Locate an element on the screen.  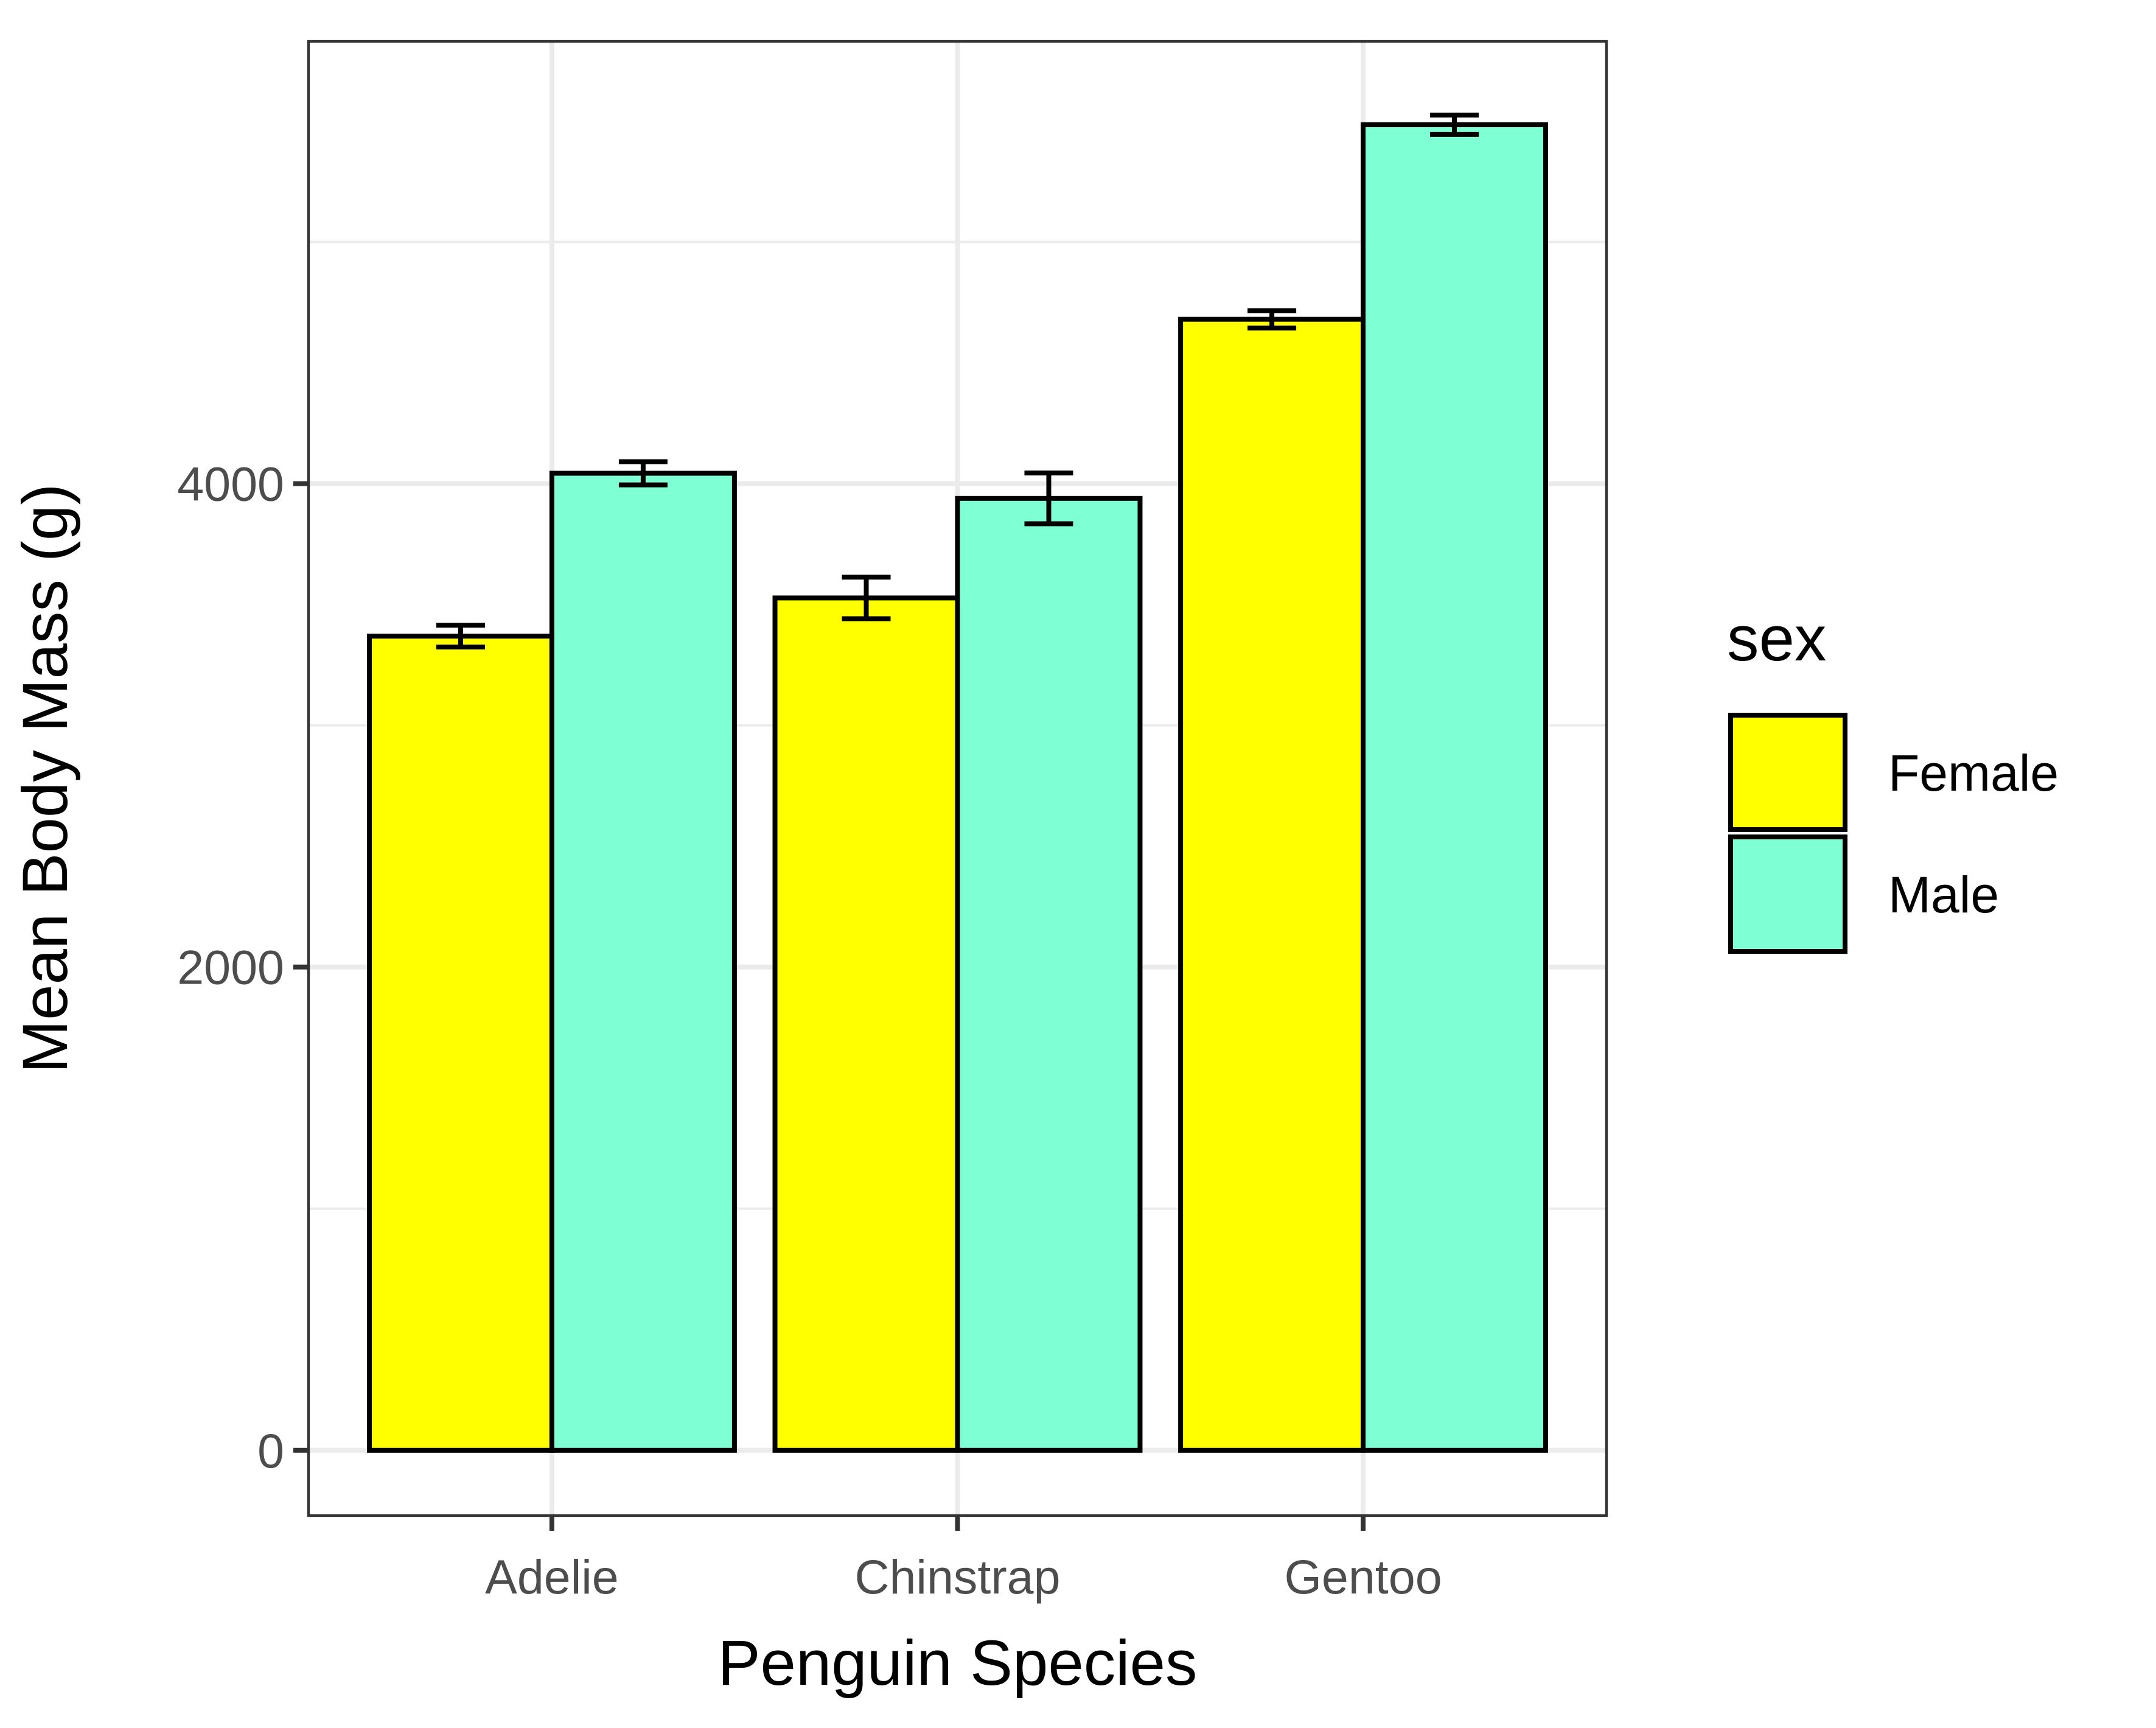
bar-gentoo-male is located at coordinates (1455, 788).